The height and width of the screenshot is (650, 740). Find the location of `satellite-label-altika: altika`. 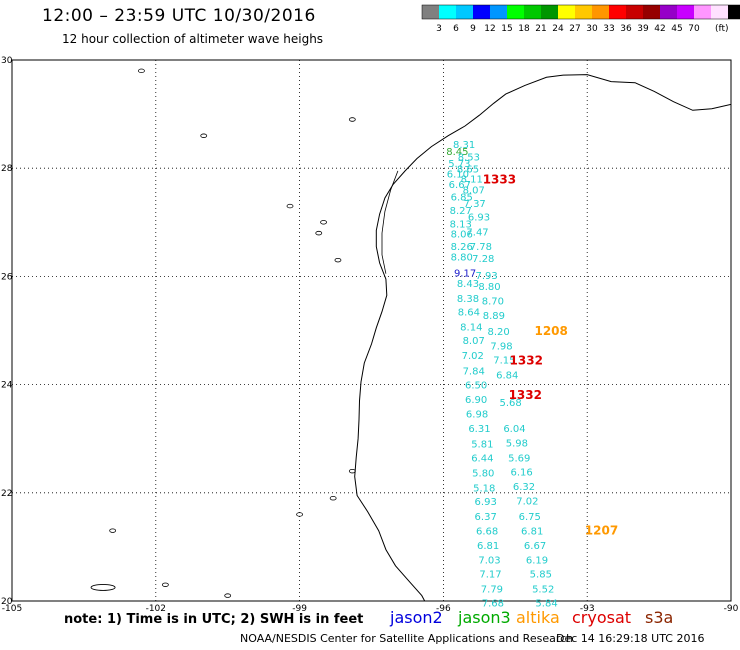

satellite-label-altika: altika is located at coordinates (538, 617).